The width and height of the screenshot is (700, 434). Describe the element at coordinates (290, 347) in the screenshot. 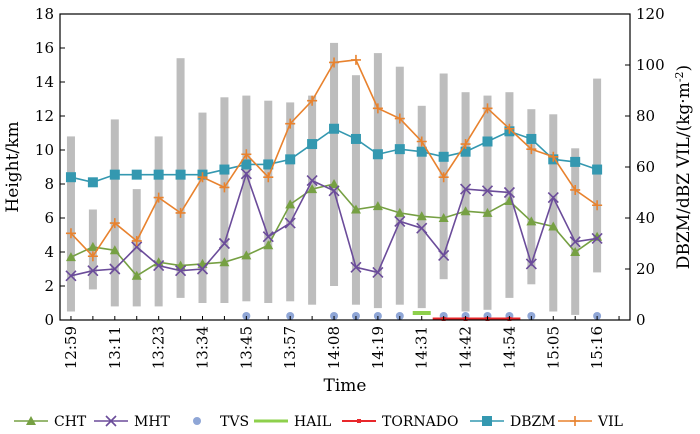

I see `x-tick-label: 13:57` at that location.